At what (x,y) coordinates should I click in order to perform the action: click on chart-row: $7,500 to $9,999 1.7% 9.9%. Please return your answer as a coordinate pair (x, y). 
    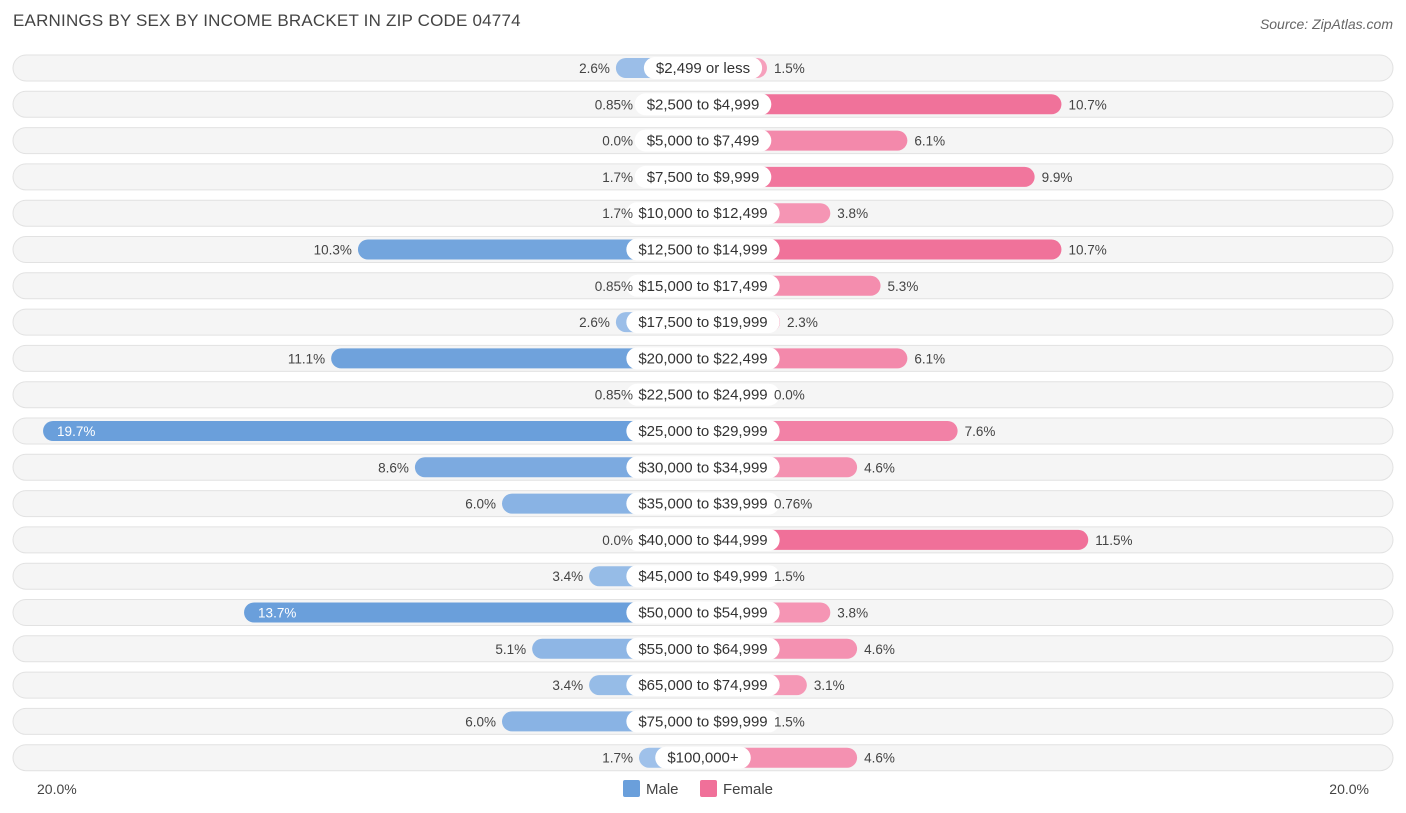
    Looking at the image, I should click on (703, 177).